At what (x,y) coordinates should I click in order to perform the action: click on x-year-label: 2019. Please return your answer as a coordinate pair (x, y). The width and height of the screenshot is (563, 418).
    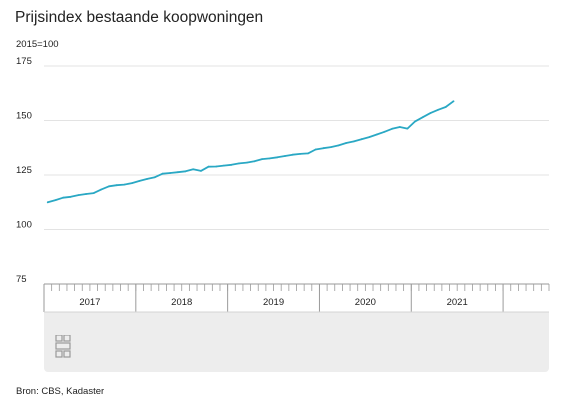
    Looking at the image, I should click on (273, 302).